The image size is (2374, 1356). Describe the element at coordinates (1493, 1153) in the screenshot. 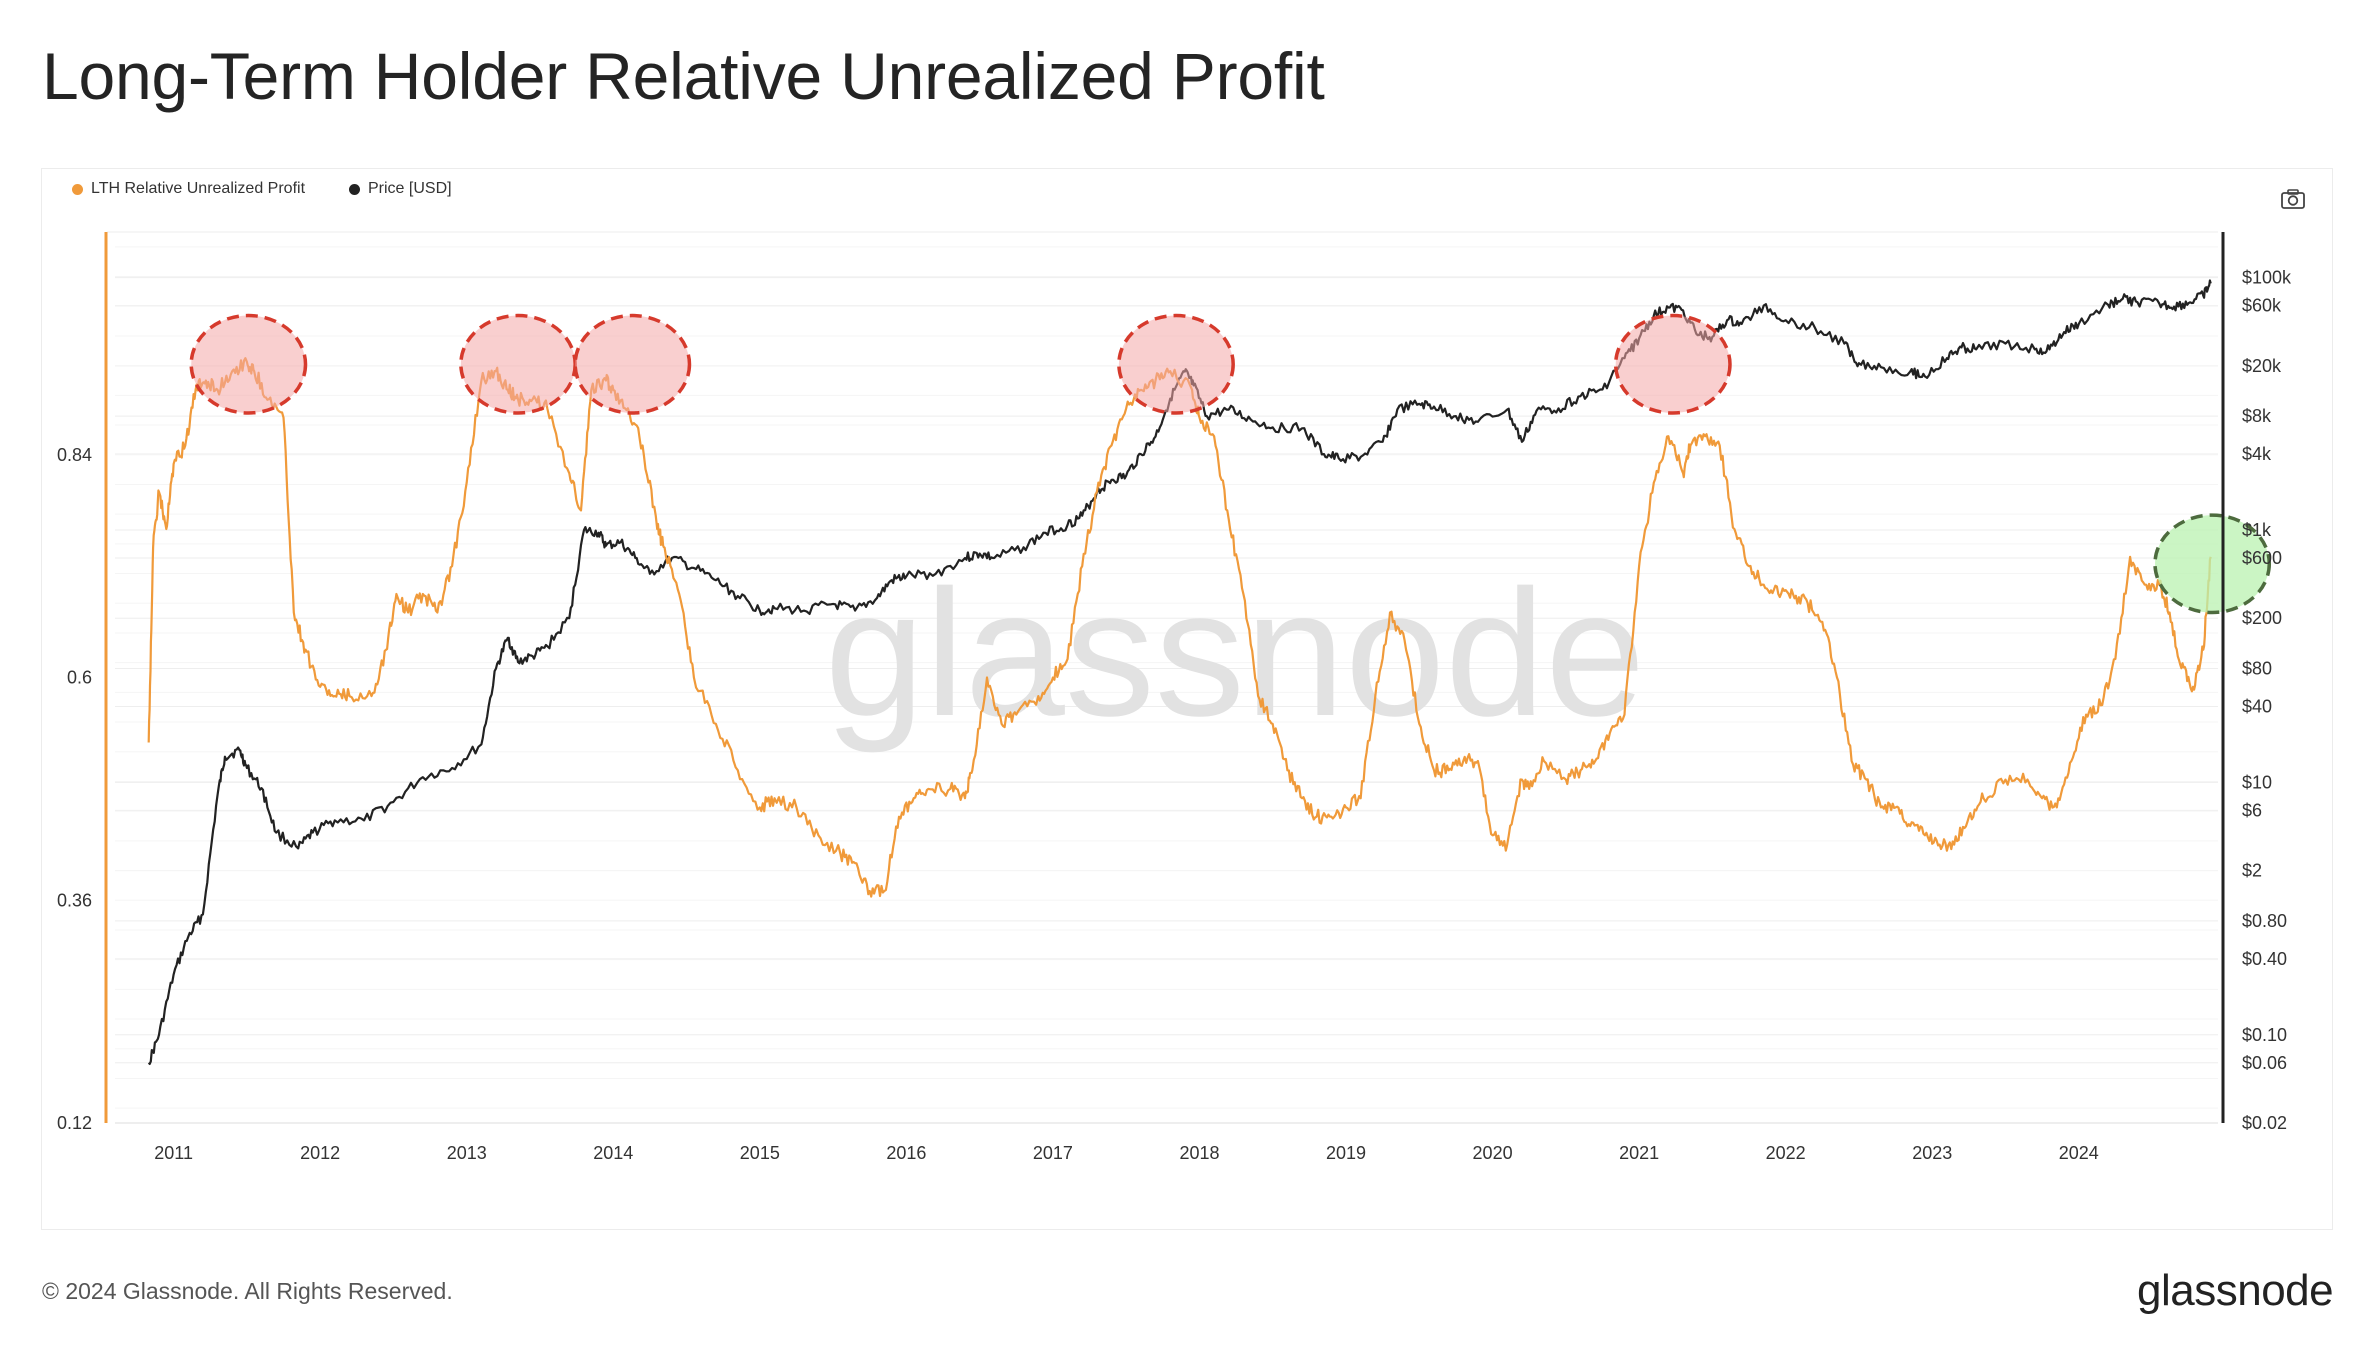

I see `x-tick-label-2020: 2020` at that location.